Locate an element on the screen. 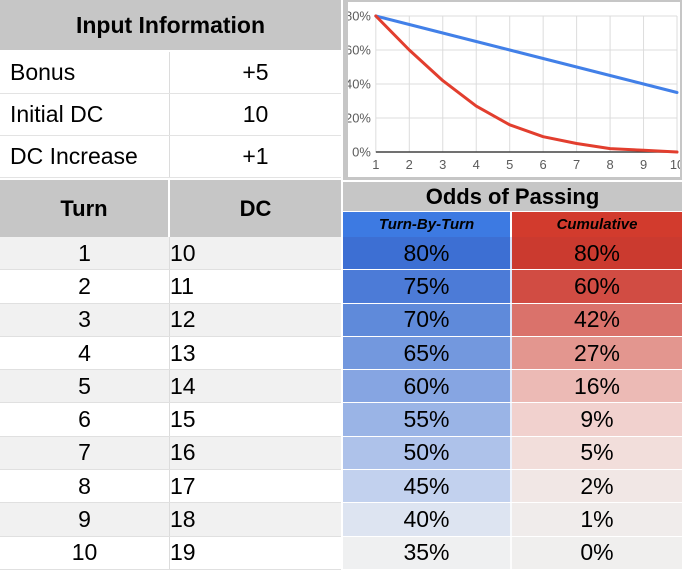 The height and width of the screenshot is (570, 682). dc-cell: 13 is located at coordinates (183, 353).